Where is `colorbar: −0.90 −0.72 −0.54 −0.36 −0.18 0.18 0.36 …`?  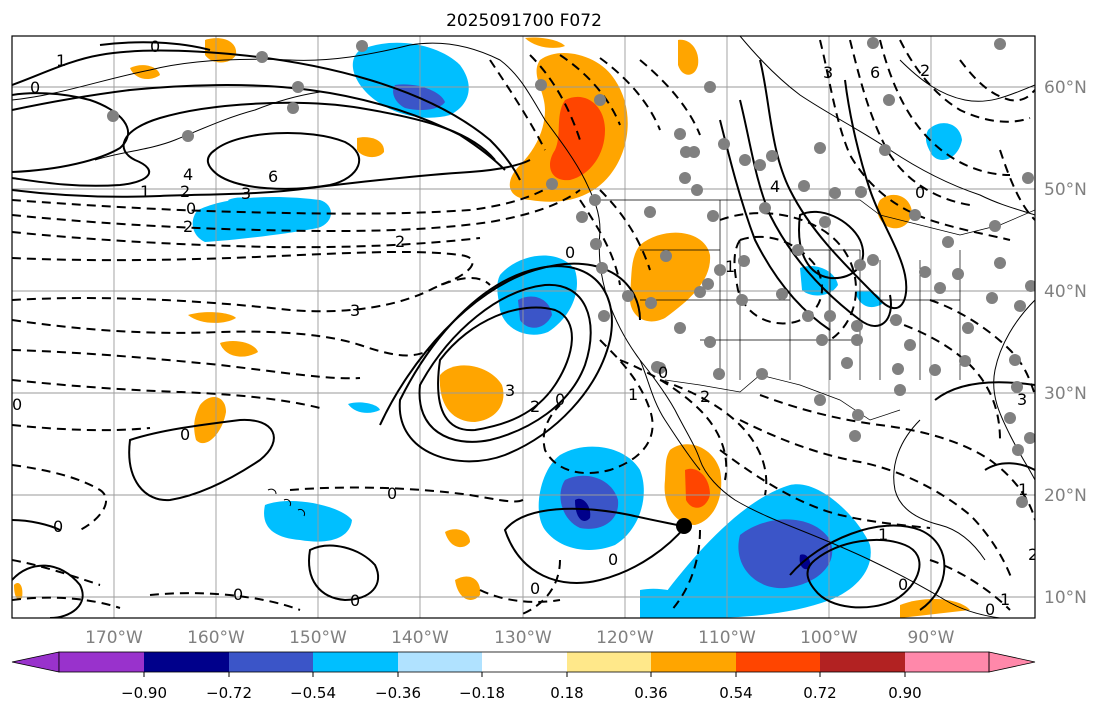 colorbar: −0.90 −0.72 −0.54 −0.36 −0.18 0.18 0.36 … is located at coordinates (523, 676).